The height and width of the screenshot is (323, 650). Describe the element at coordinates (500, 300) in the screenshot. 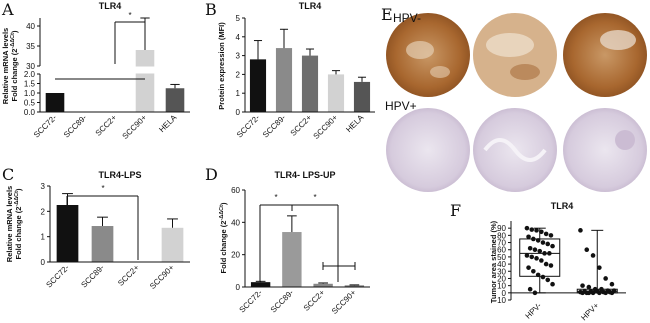

I see `y-tick-label: -10` at that location.